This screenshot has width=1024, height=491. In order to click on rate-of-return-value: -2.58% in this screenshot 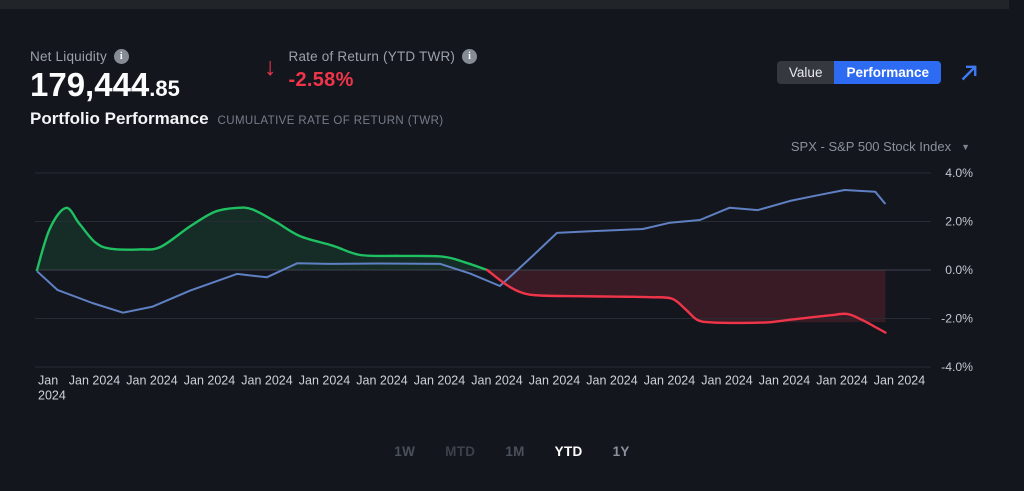, I will do `click(321, 80)`.